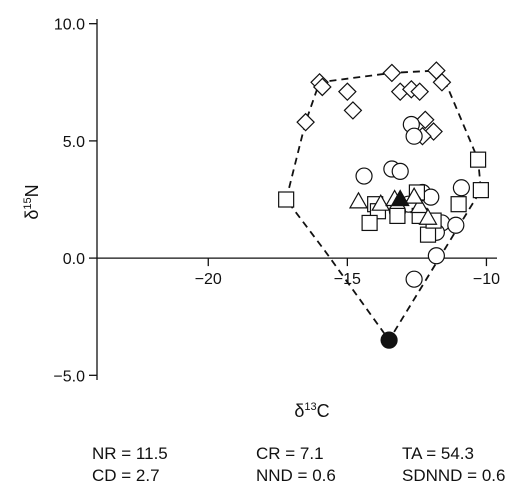 Image resolution: width=526 pixels, height=488 pixels. What do you see at coordinates (347, 279) in the screenshot?
I see `x-tick-label: −15` at bounding box center [347, 279].